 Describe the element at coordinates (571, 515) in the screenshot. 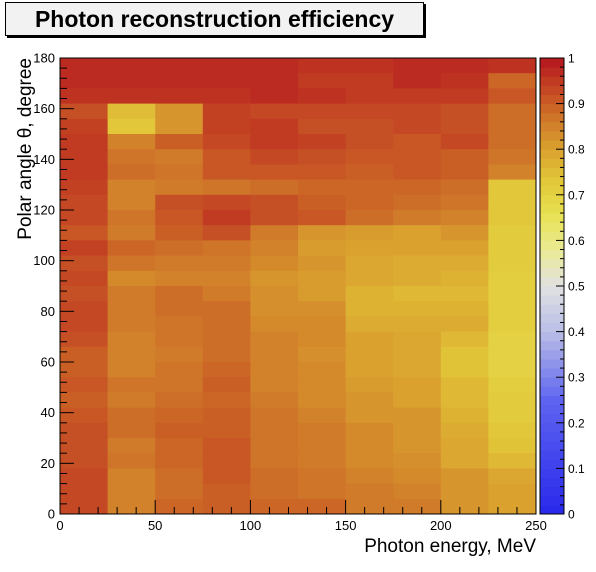

I see `colorbar-tick-label: 0` at that location.